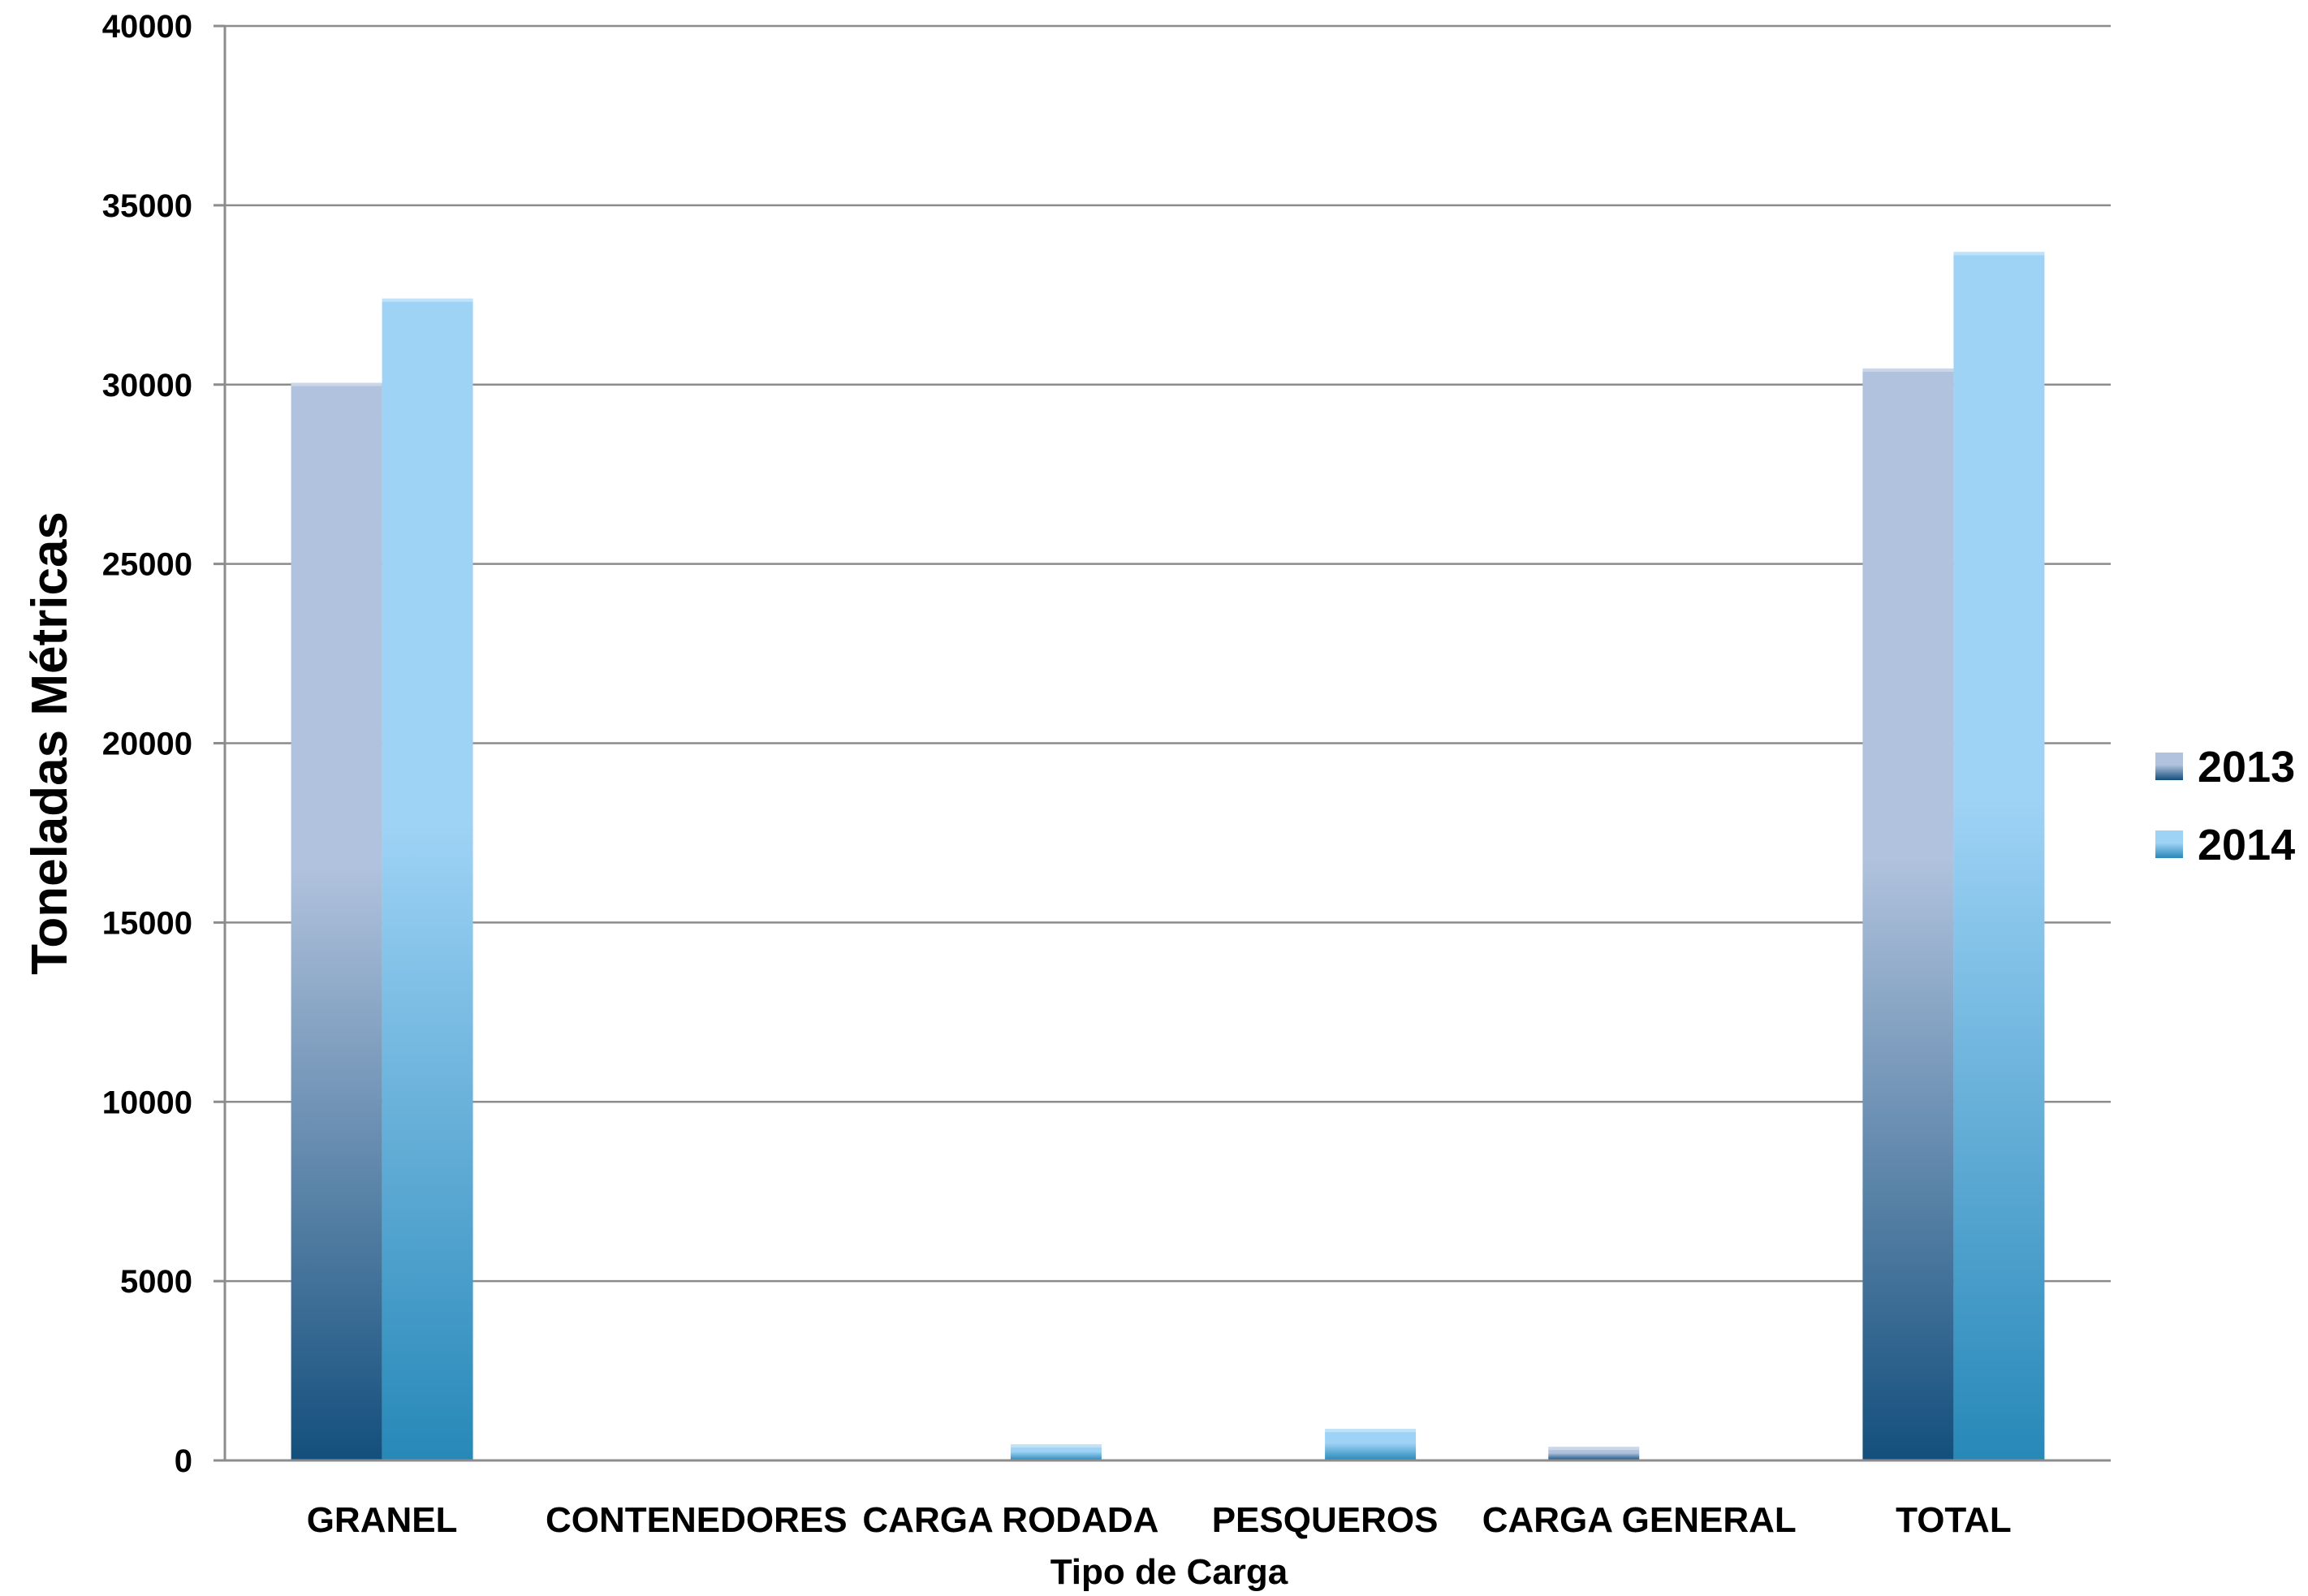 This screenshot has width=2308, height=1596. I want to click on bar-2014-pesqueros, so click(1371, 1444).